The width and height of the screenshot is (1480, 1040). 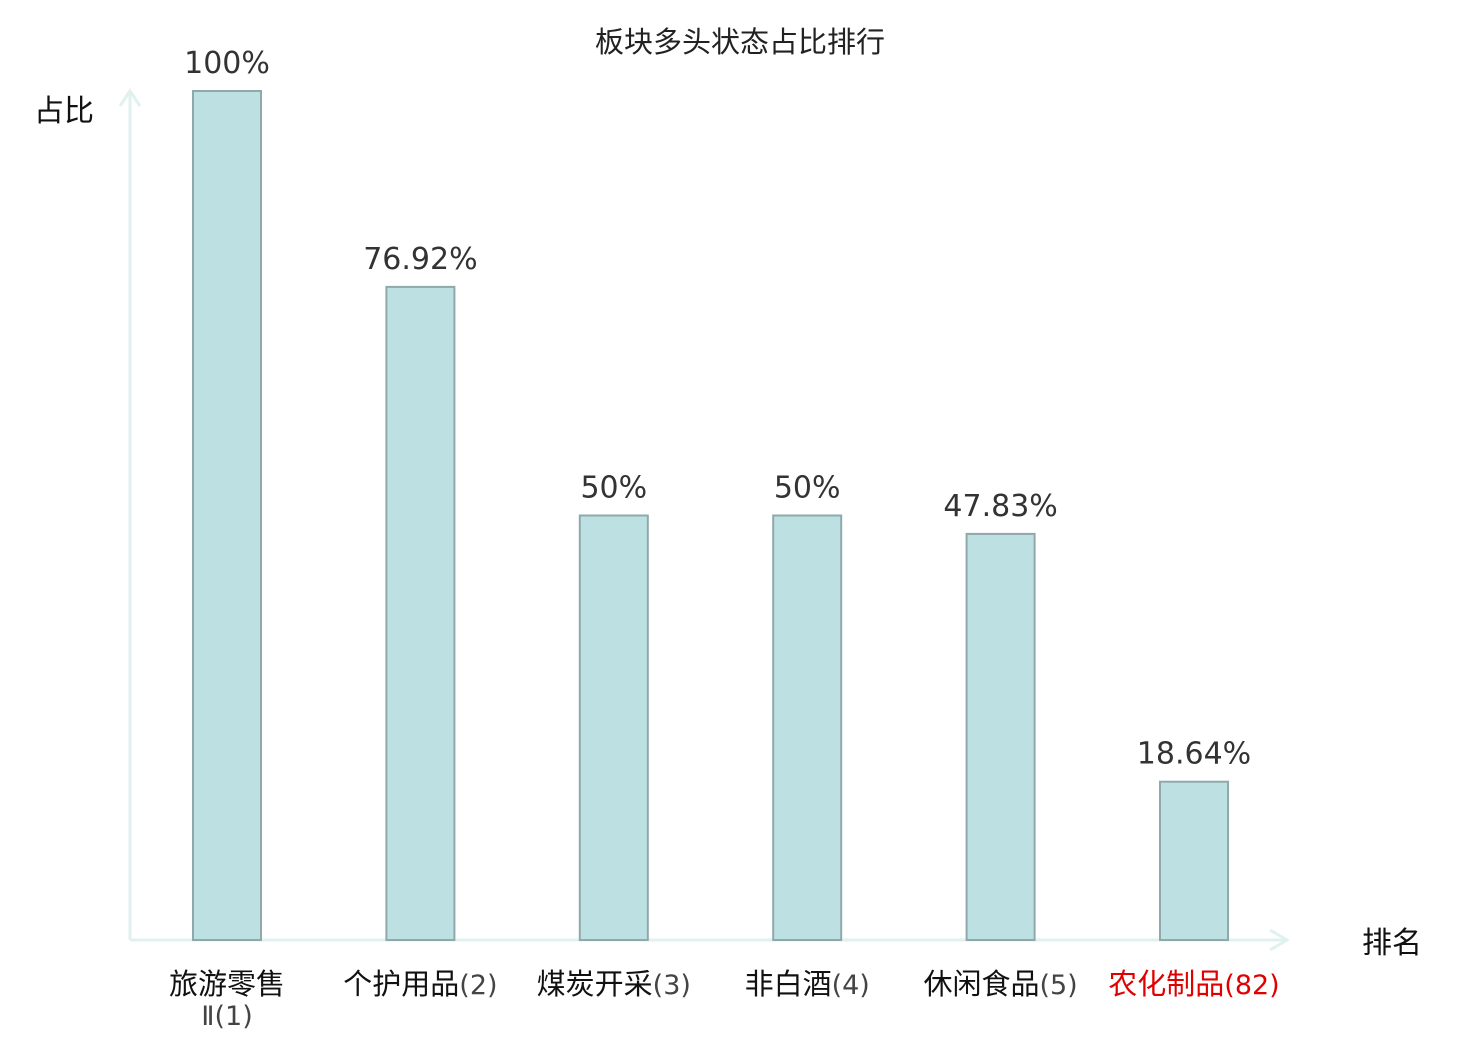 What do you see at coordinates (981, 984) in the screenshot?
I see `category-name: 休闲食品` at bounding box center [981, 984].